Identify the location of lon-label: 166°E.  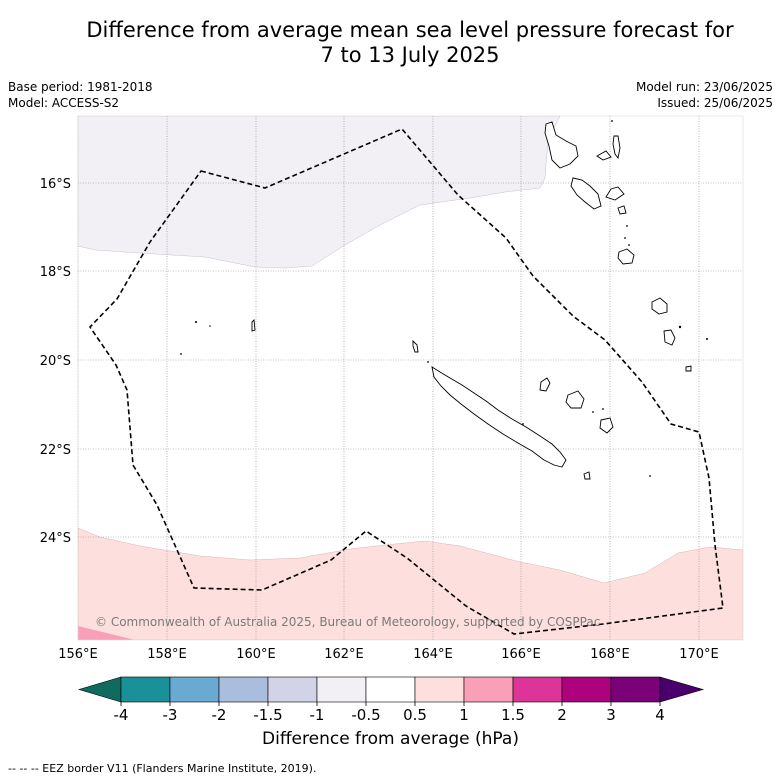
(521, 654).